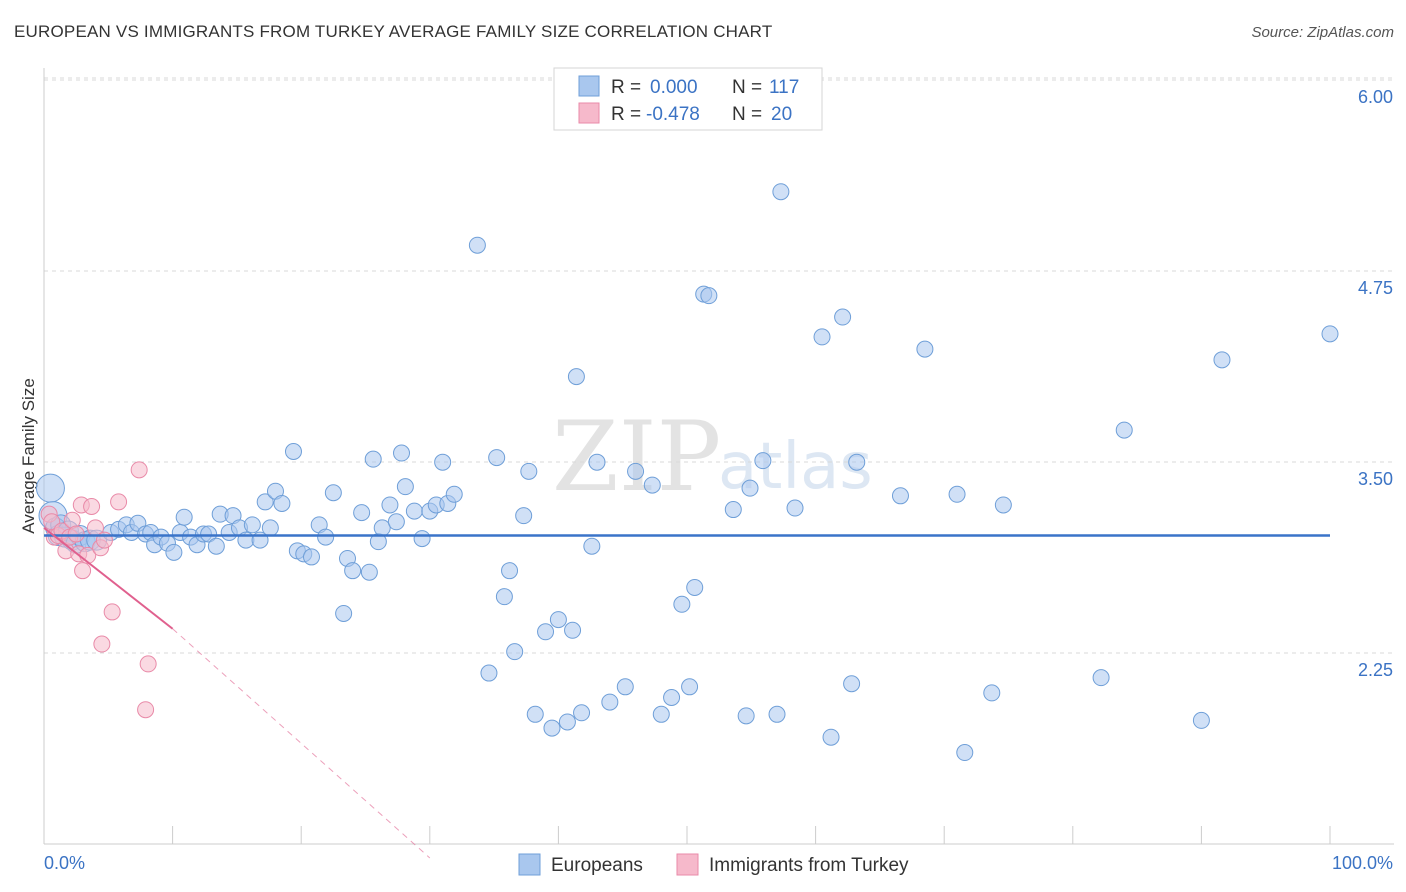  What do you see at coordinates (1375, 670) in the screenshot?
I see `y-tick-label-0: 2.25` at bounding box center [1375, 670].